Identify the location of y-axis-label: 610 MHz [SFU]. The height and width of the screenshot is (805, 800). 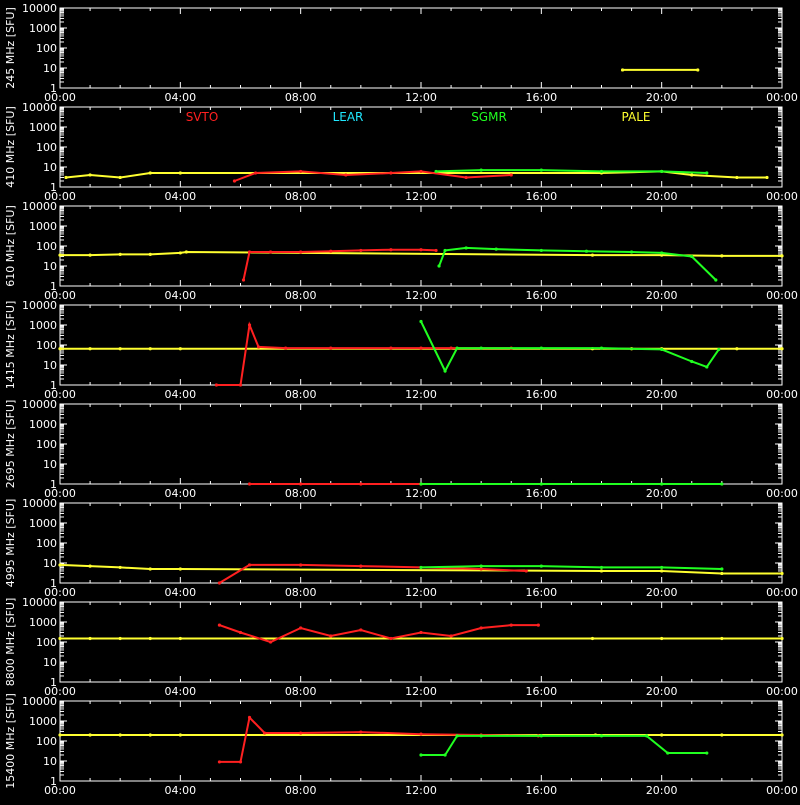
(10, 245).